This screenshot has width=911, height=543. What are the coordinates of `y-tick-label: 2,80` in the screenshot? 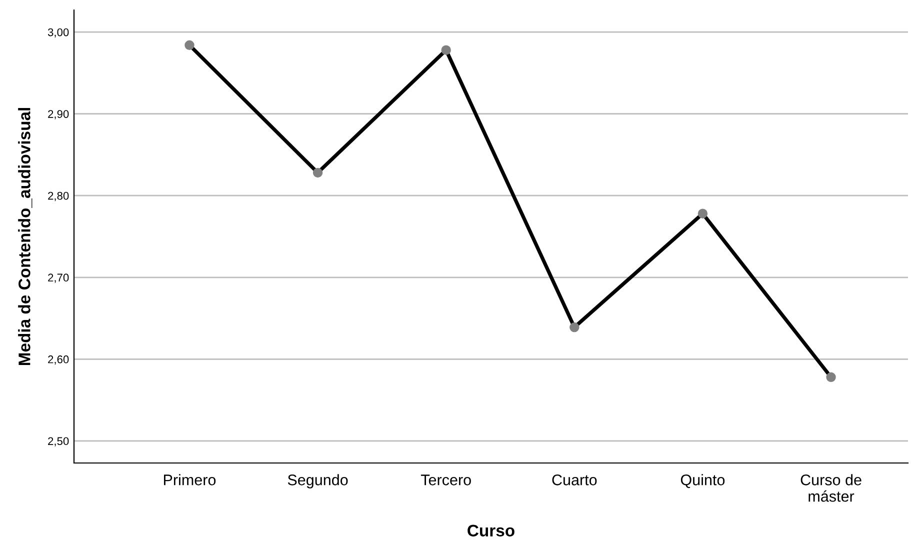 It's located at (58, 197).